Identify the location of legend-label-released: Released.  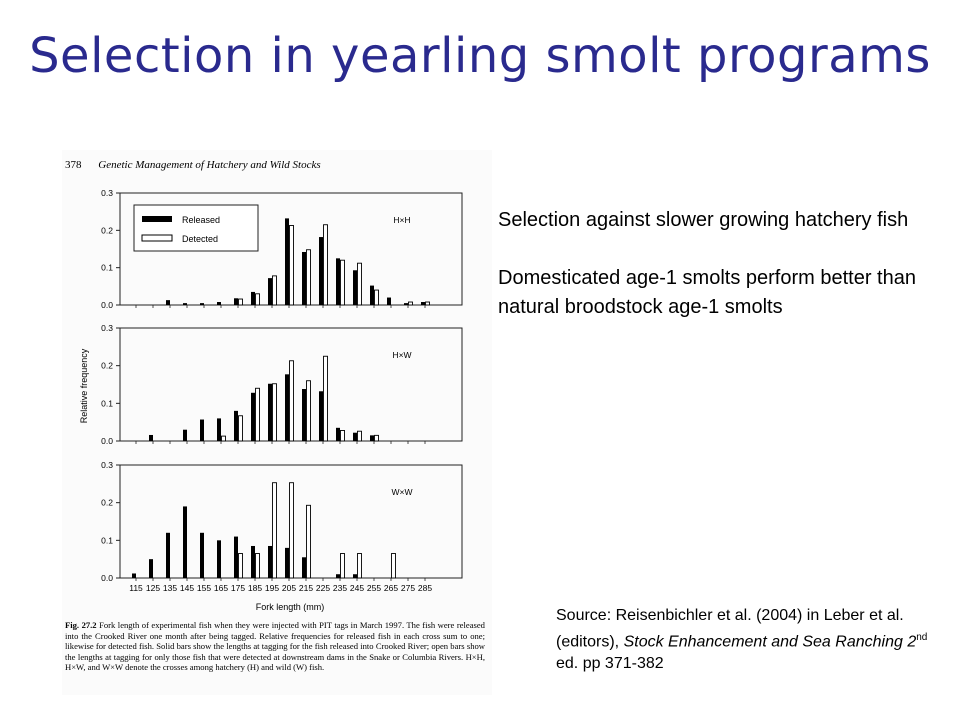
(201, 220).